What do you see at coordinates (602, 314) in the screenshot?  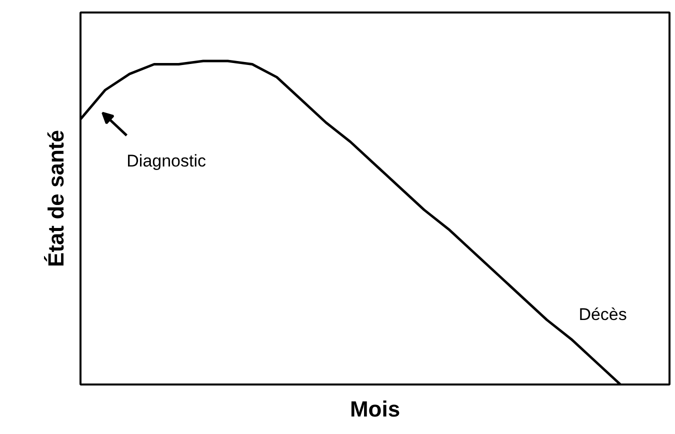 I see `annotation: Décès` at bounding box center [602, 314].